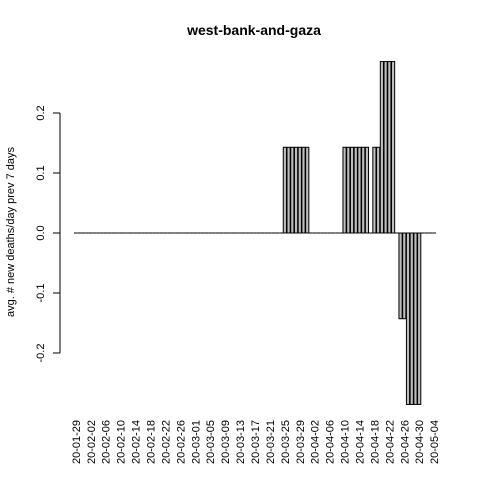  What do you see at coordinates (375, 442) in the screenshot?
I see `x-tick-label: 20-04-18` at bounding box center [375, 442].